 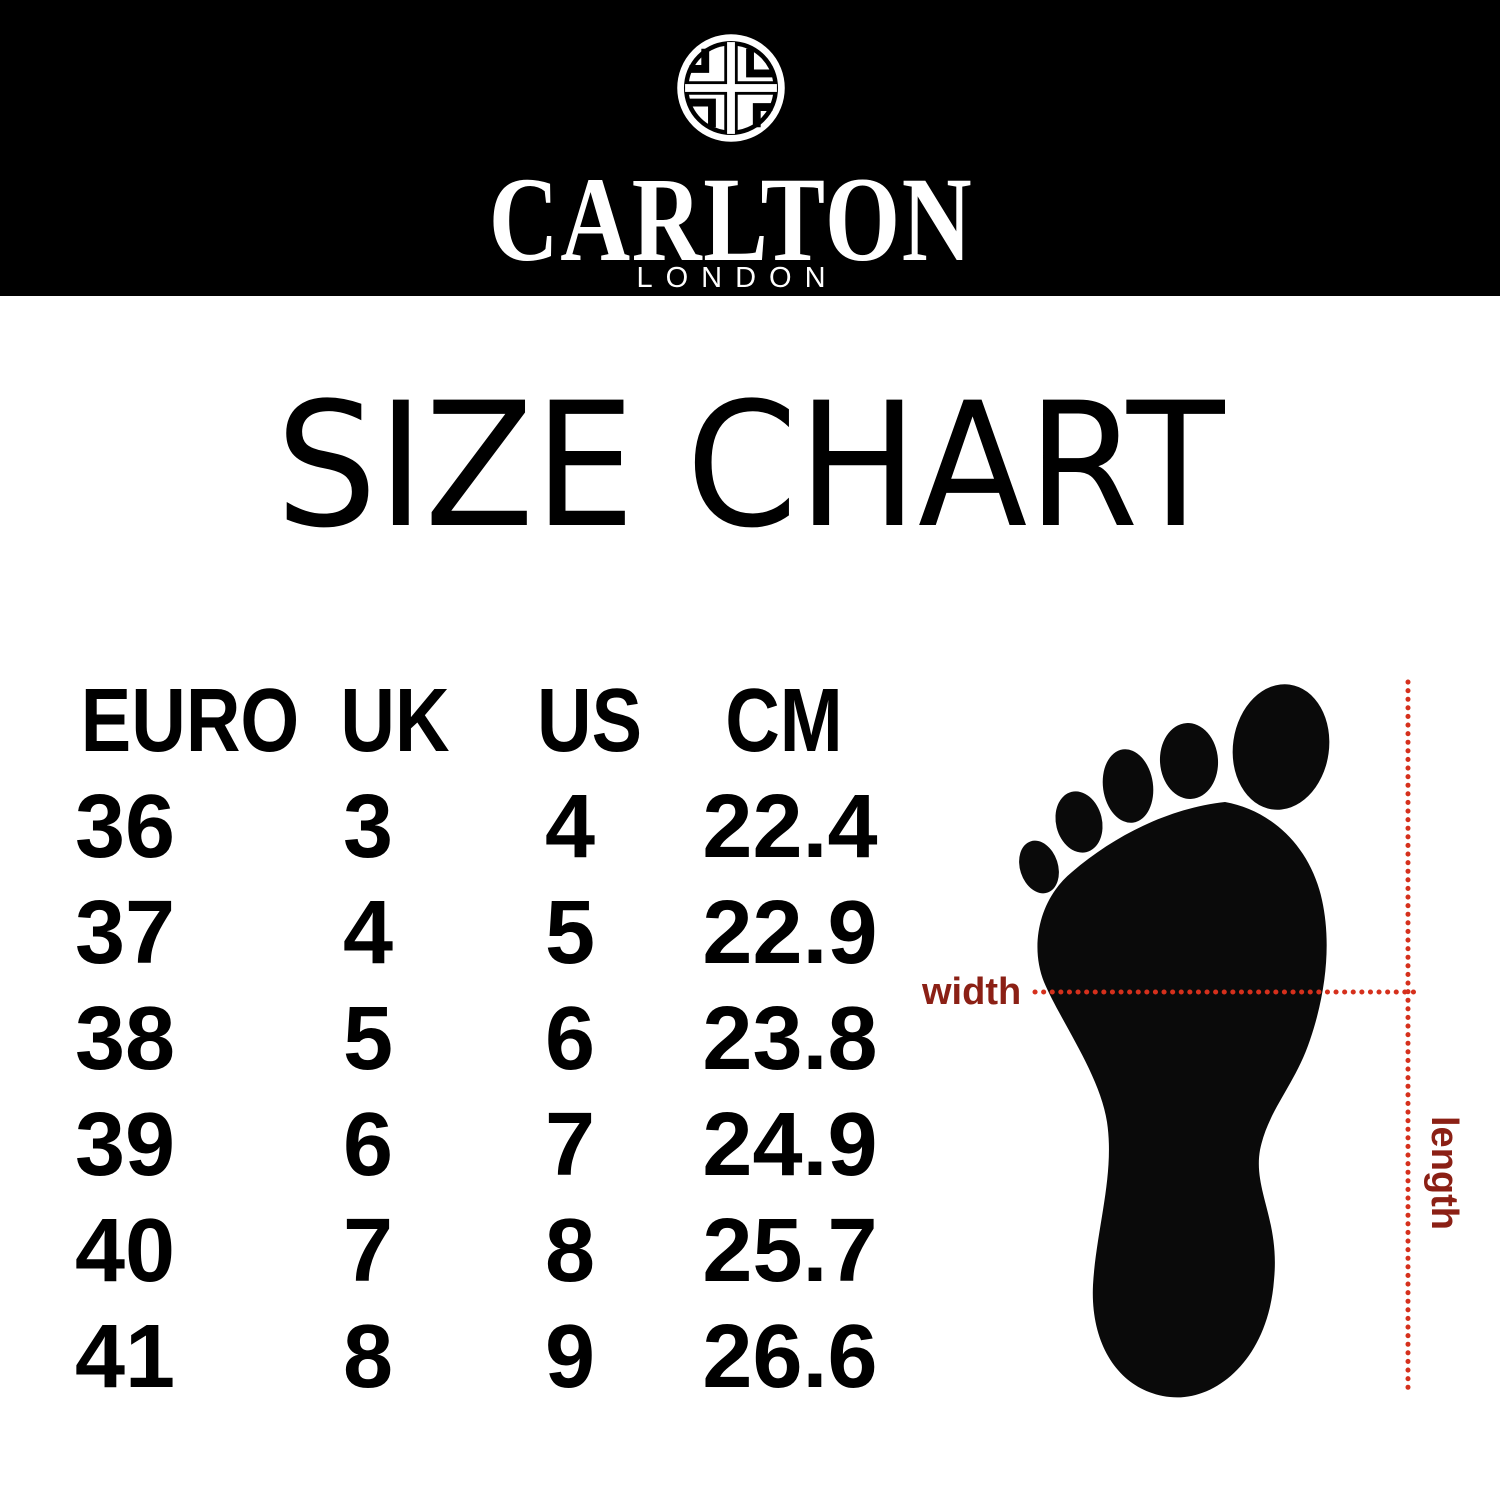 What do you see at coordinates (125, 1251) in the screenshot?
I see `size-cell: 40` at bounding box center [125, 1251].